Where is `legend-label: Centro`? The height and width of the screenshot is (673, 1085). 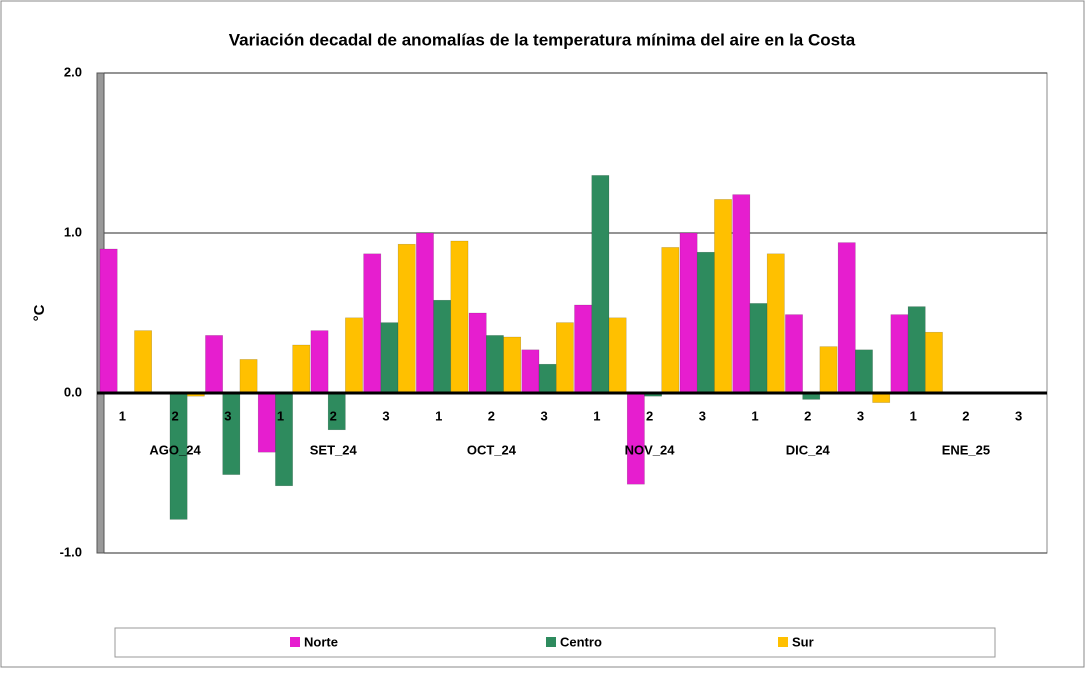
legend-label: Centro is located at coordinates (581, 641).